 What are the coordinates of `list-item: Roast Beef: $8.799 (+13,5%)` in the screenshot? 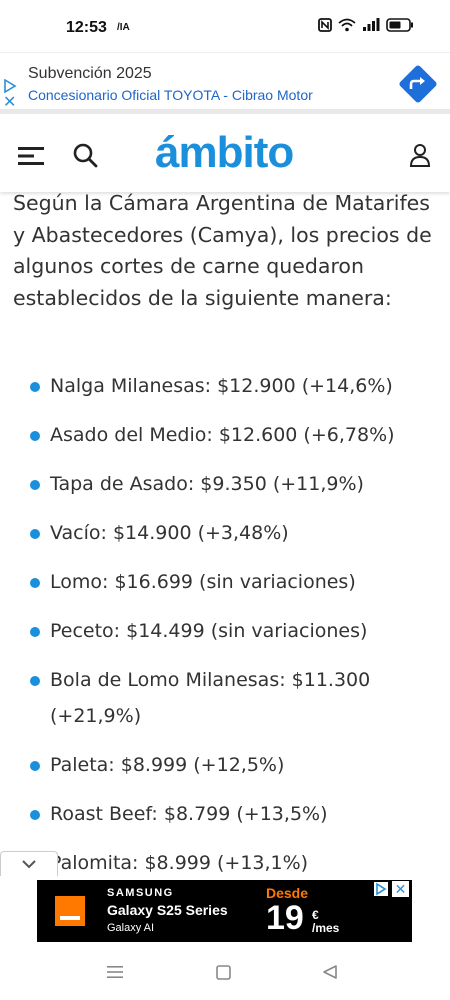 It's located at (225, 814).